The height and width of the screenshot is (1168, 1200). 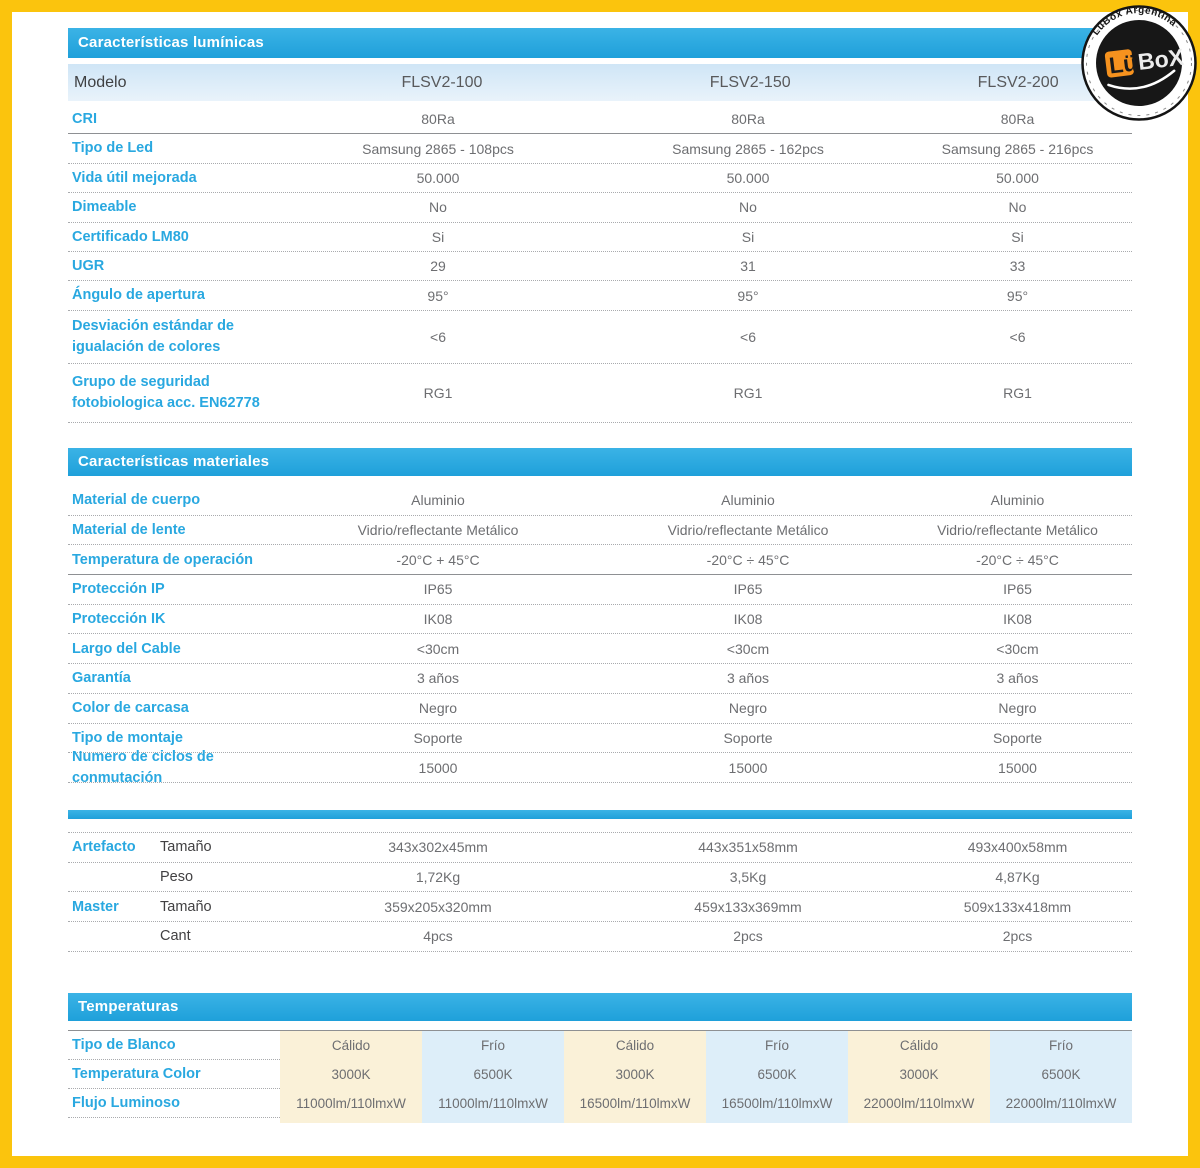 I want to click on row-label: Dimeable, so click(x=104, y=207).